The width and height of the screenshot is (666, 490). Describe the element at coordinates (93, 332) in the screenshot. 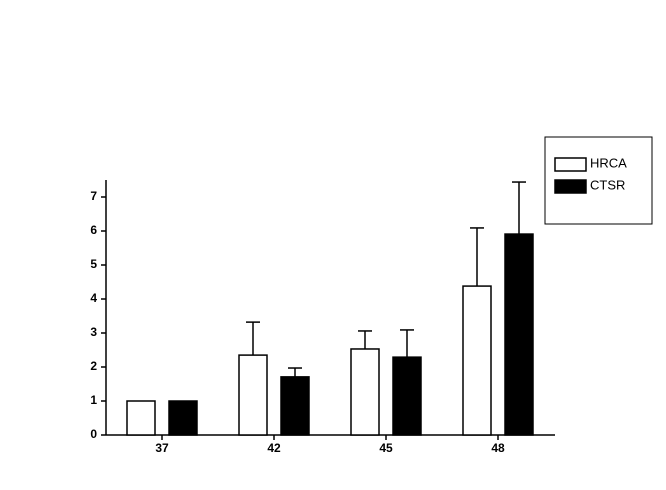

I see `y-tick-label: 3` at that location.